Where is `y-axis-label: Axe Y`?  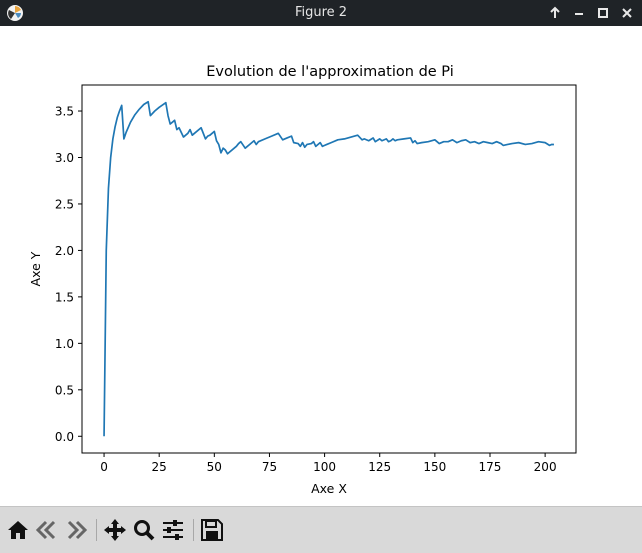
y-axis-label: Axe Y is located at coordinates (35, 268).